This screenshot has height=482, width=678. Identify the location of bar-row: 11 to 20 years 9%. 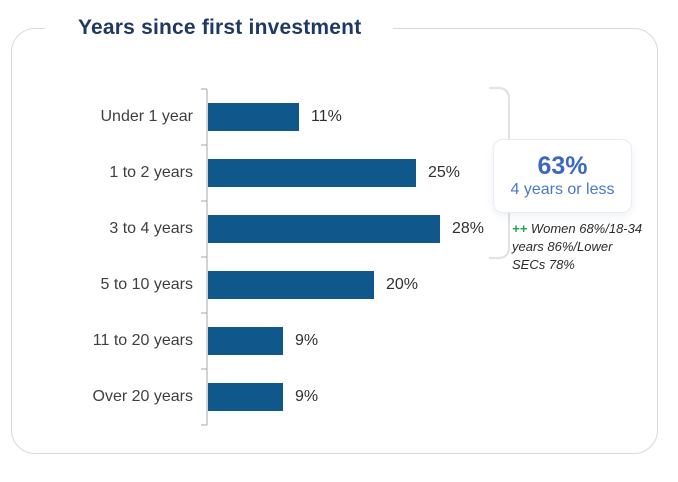
(240, 341).